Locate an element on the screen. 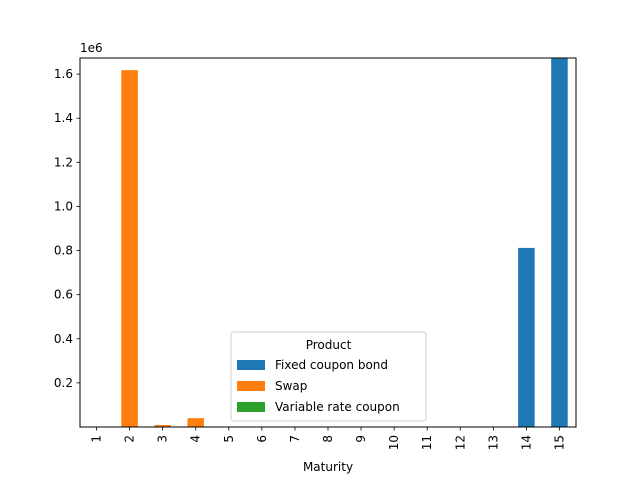 The image size is (640, 484). legend-box is located at coordinates (328, 376).